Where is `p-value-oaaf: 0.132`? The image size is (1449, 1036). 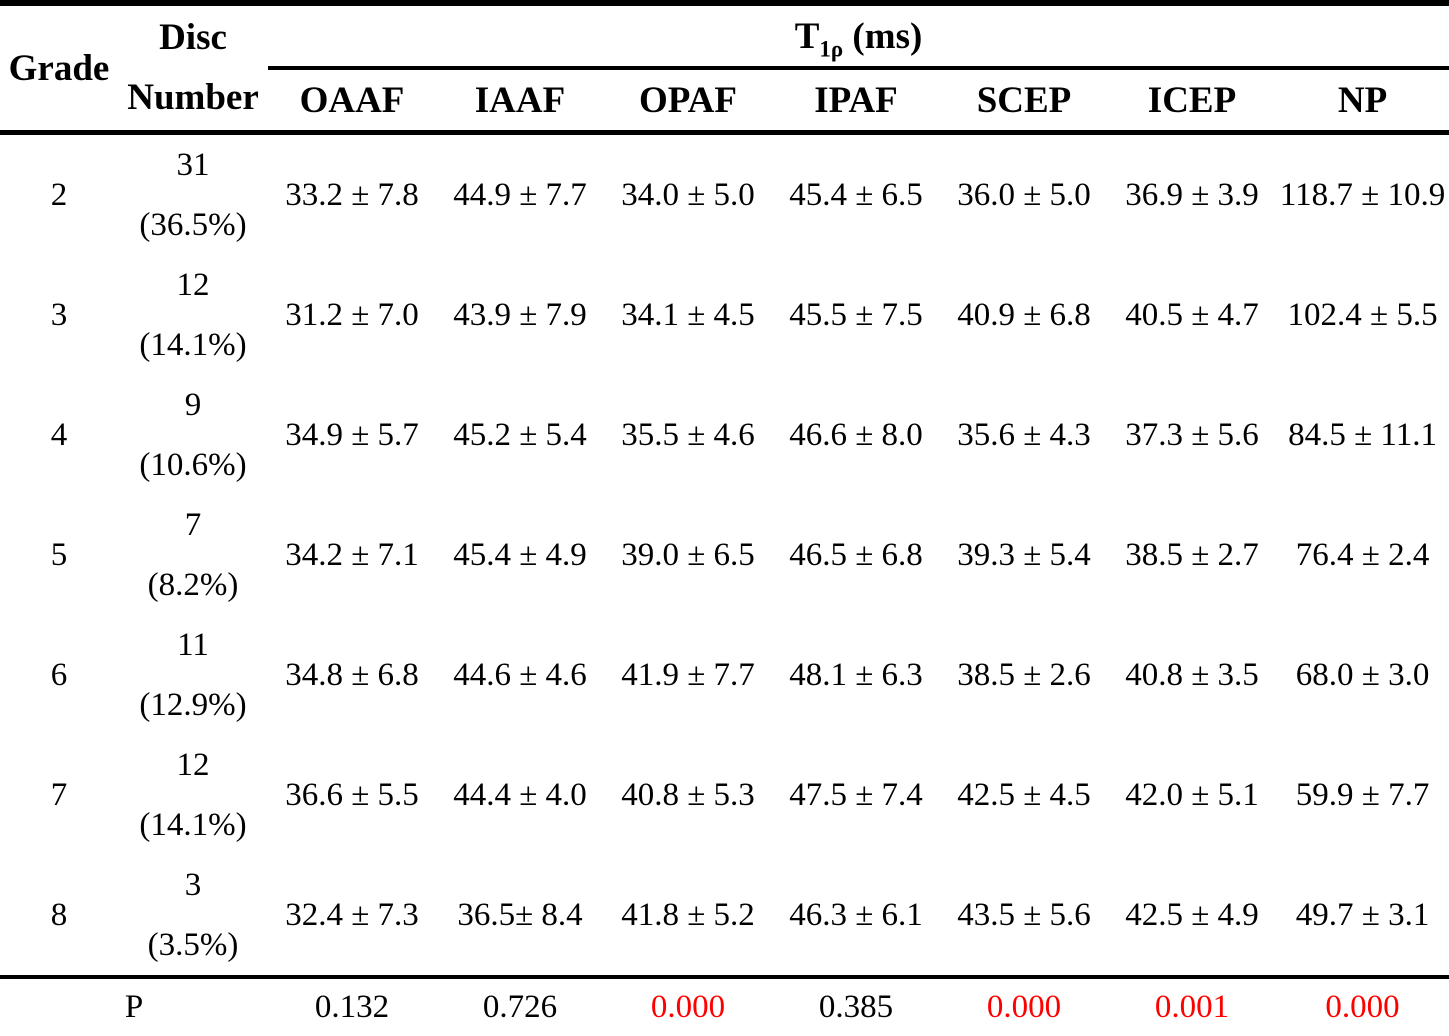
p-value-oaaf: 0.132 is located at coordinates (352, 1005).